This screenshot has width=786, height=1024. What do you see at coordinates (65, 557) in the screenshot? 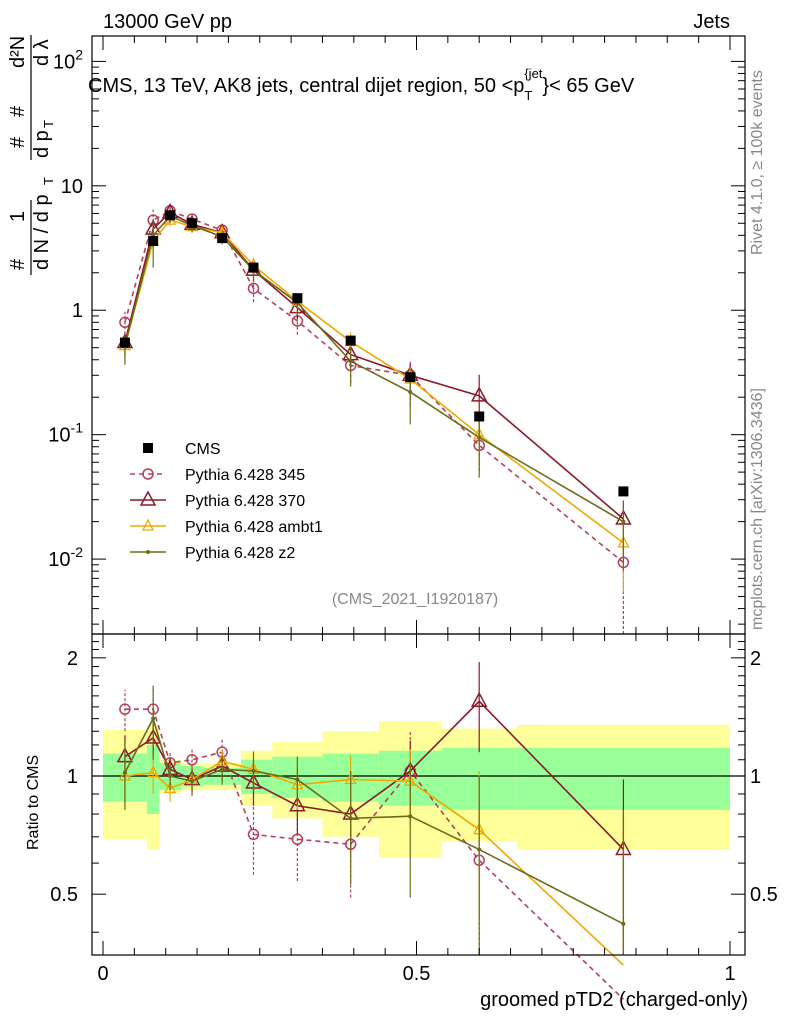
I see `y-tick-label: 10⁻²` at bounding box center [65, 557].